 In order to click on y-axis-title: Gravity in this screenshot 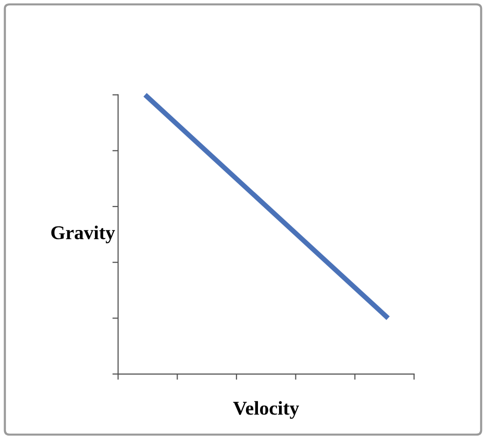, I will do `click(83, 235)`.